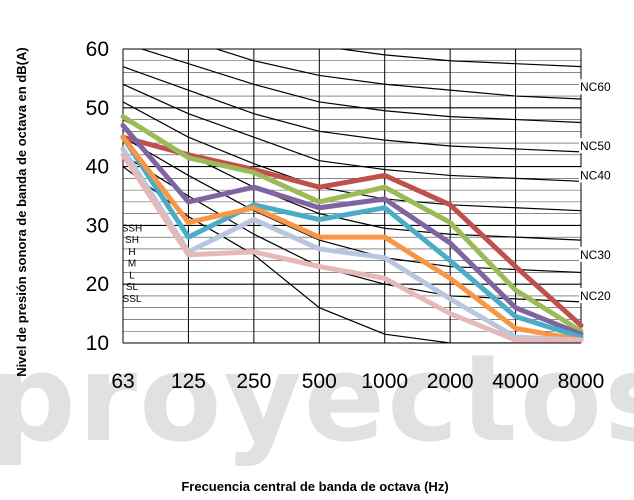  What do you see at coordinates (384, 381) in the screenshot?
I see `x-tick-label: 1000` at bounding box center [384, 381].